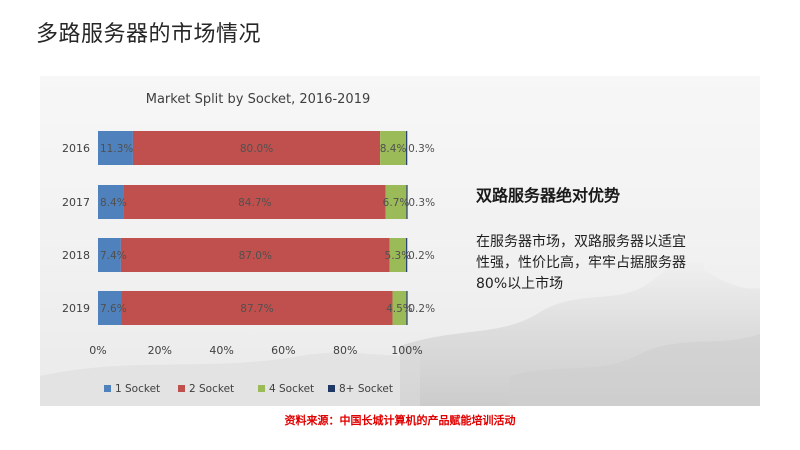 The image size is (800, 450). Describe the element at coordinates (406, 350) in the screenshot. I see `x-tick-label: 100%` at that location.